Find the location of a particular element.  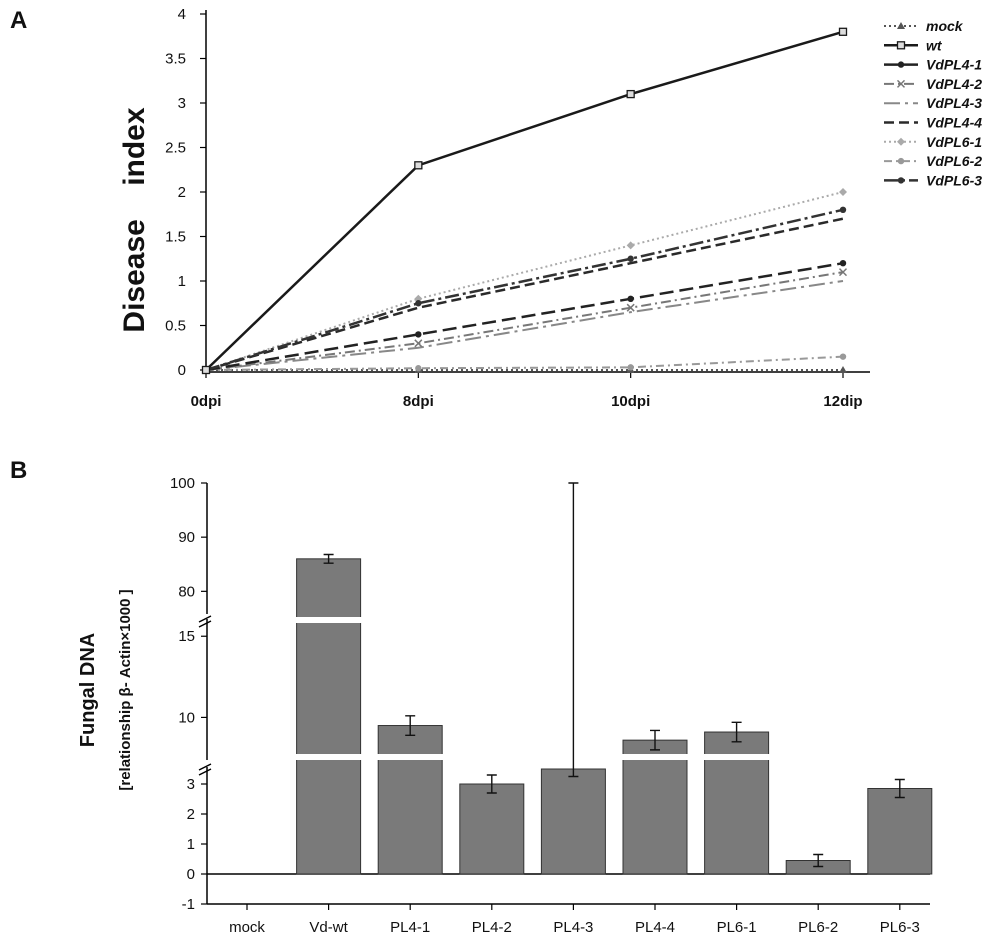

chart-a-xtick-label: 10dpi is located at coordinates (630, 401).